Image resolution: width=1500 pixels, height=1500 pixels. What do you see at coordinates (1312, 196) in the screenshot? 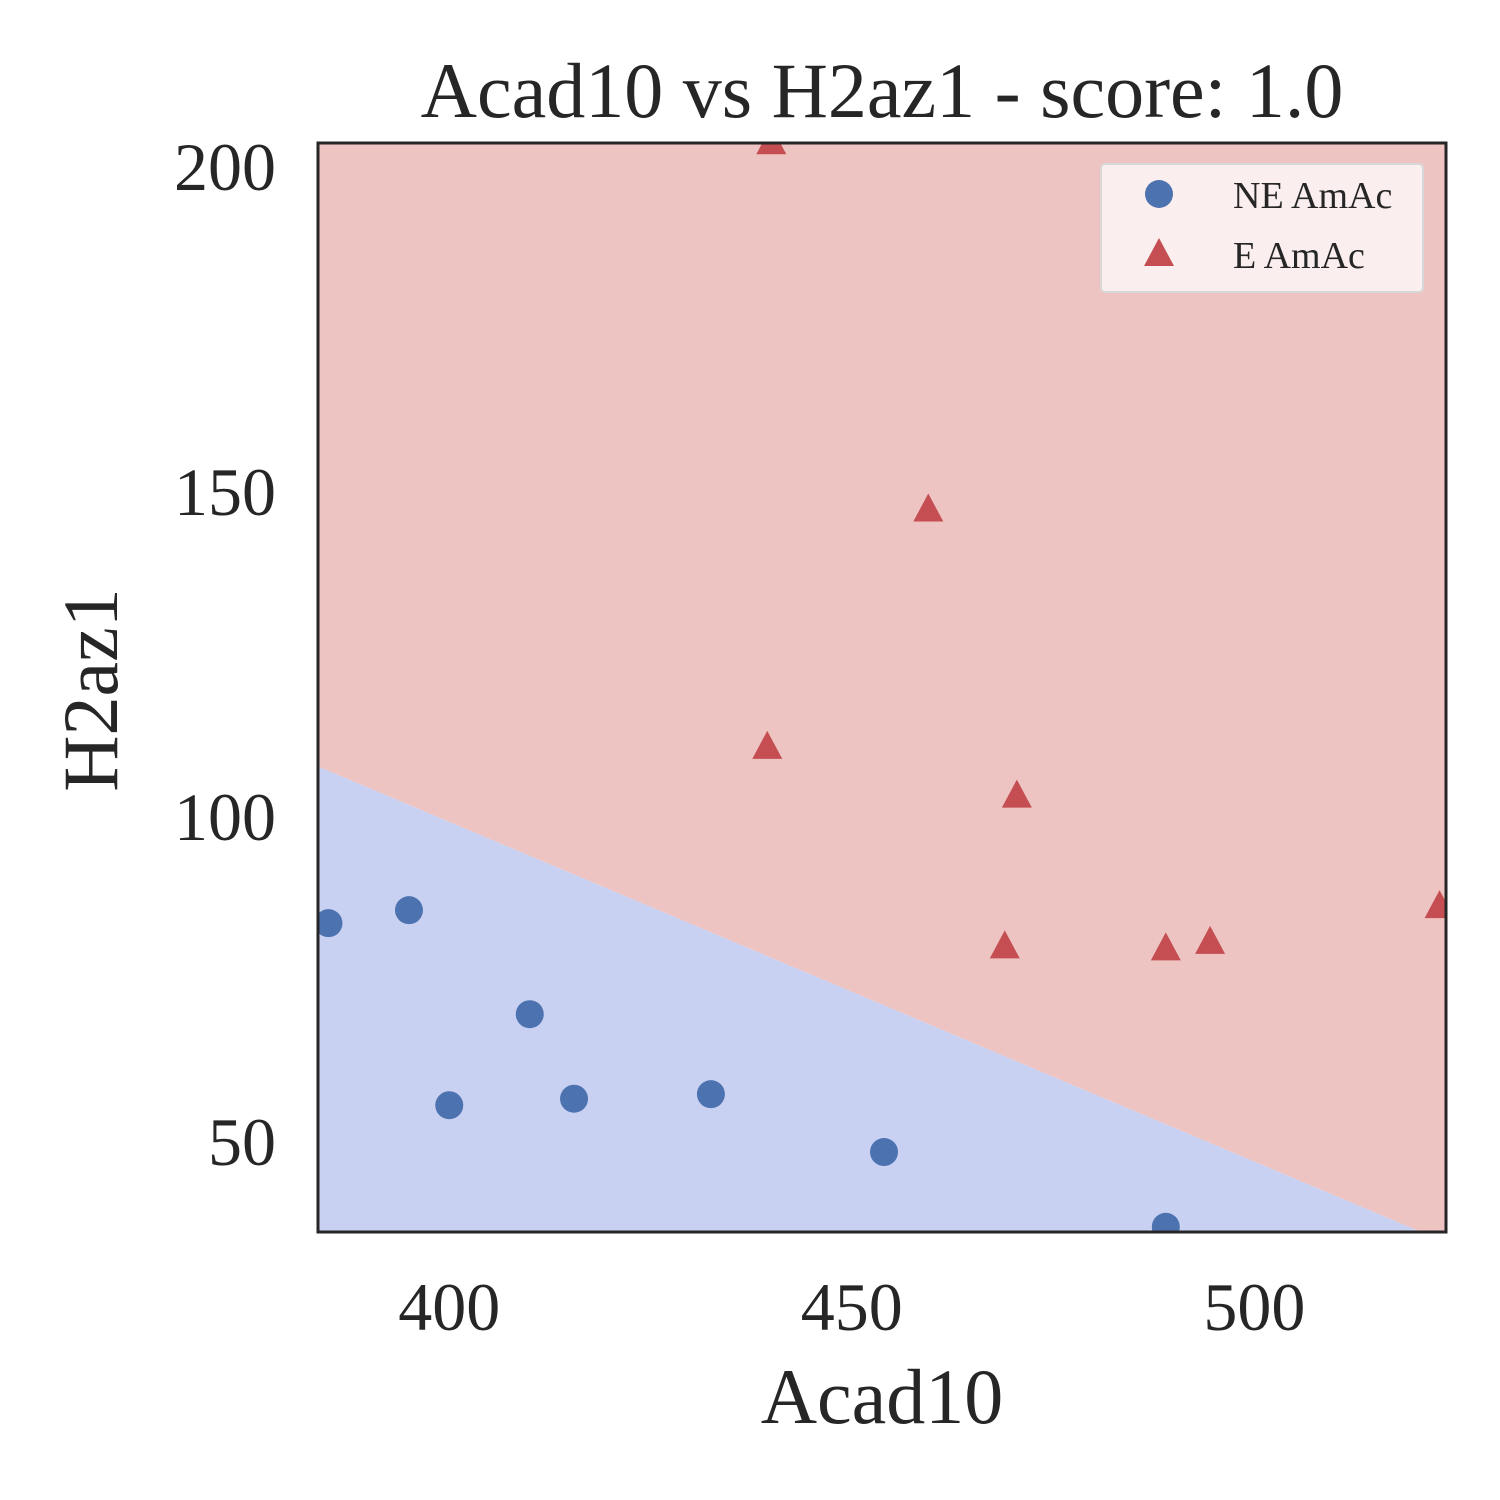
I see `legend-label-ne-amac: NE AmAc` at bounding box center [1312, 196].